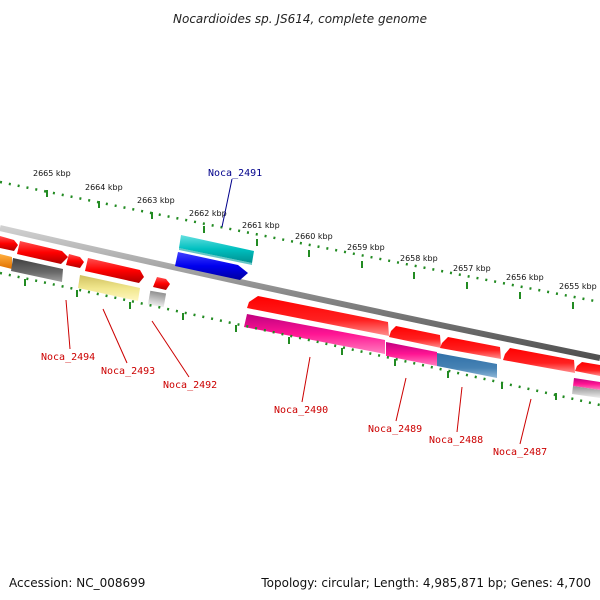  Describe the element at coordinates (419, 258) in the screenshot. I see `scale-label: 2658 kbp` at that location.